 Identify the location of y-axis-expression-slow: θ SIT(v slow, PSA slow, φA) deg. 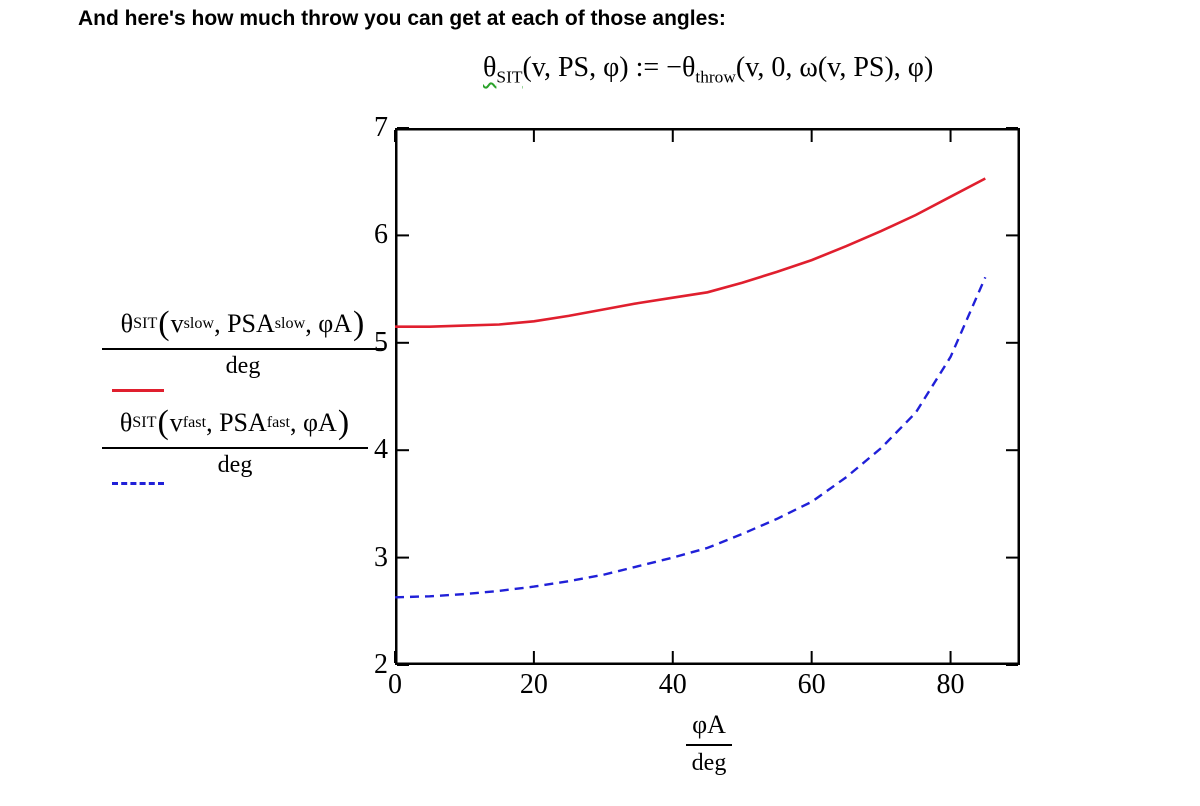
(243, 340).